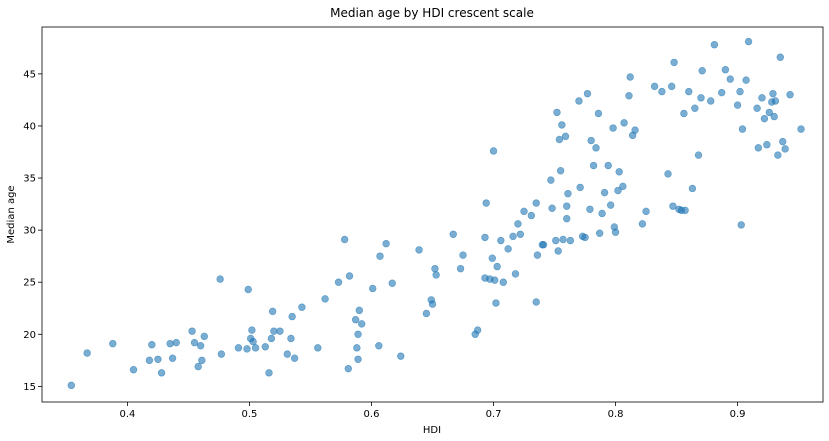 The image size is (829, 441). I want to click on y-tick-label: 30, so click(29, 231).